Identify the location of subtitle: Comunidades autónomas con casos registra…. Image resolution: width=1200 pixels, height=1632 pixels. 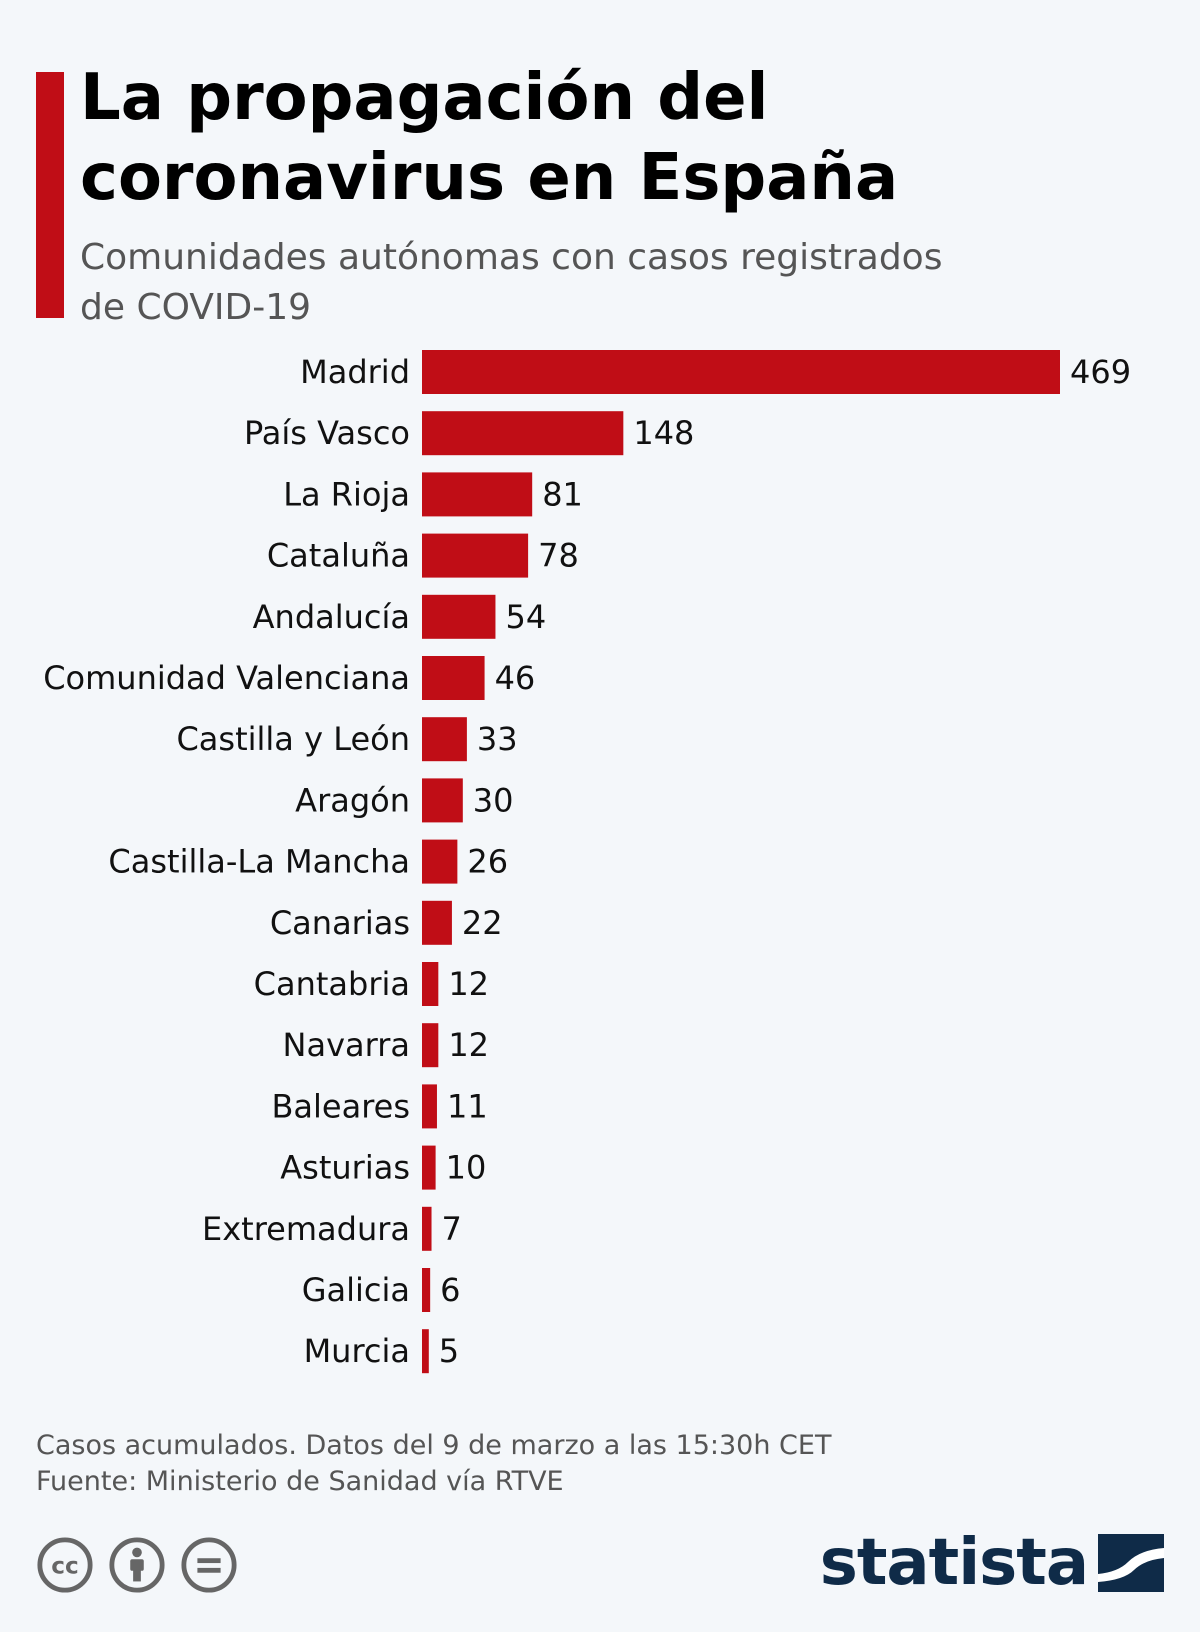
(580, 283).